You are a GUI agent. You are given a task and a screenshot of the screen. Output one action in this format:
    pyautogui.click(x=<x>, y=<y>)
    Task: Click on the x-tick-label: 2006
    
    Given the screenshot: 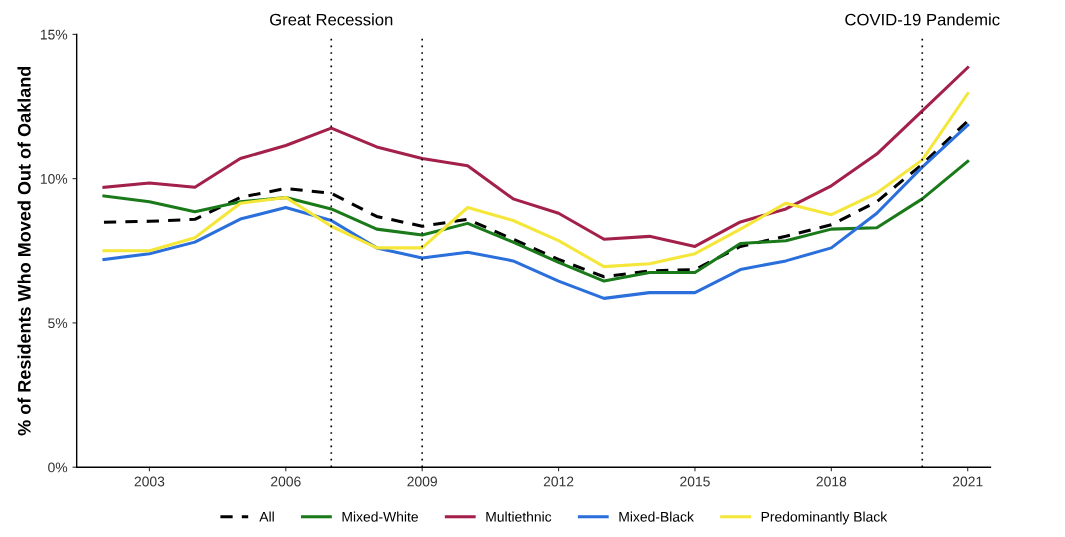 What is the action you would take?
    pyautogui.click(x=286, y=481)
    